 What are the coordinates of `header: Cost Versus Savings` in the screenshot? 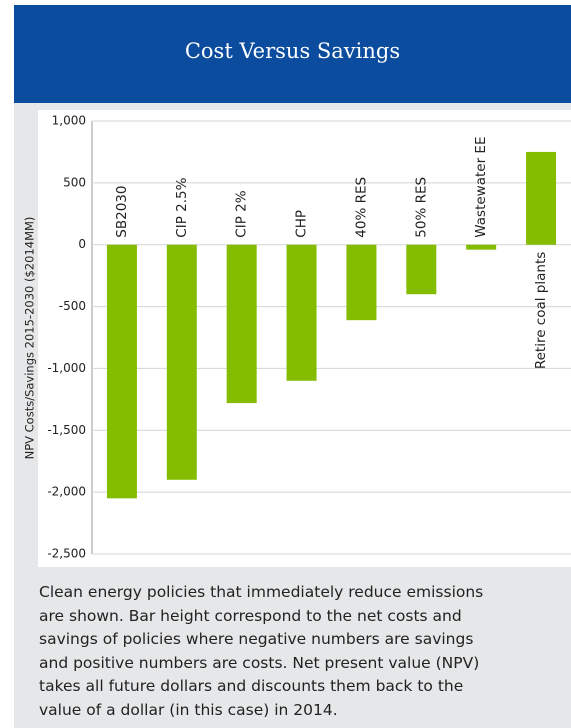 It's located at (292, 54).